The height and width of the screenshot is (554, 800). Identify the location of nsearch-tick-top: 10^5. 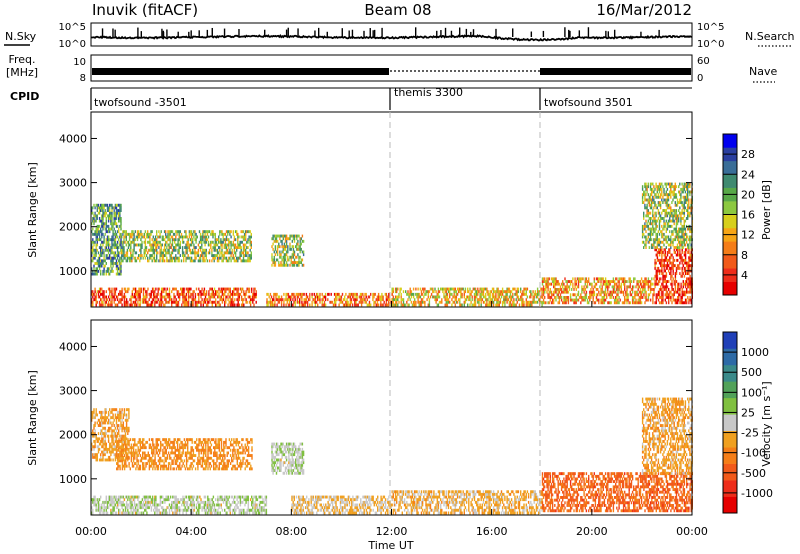
(710, 27).